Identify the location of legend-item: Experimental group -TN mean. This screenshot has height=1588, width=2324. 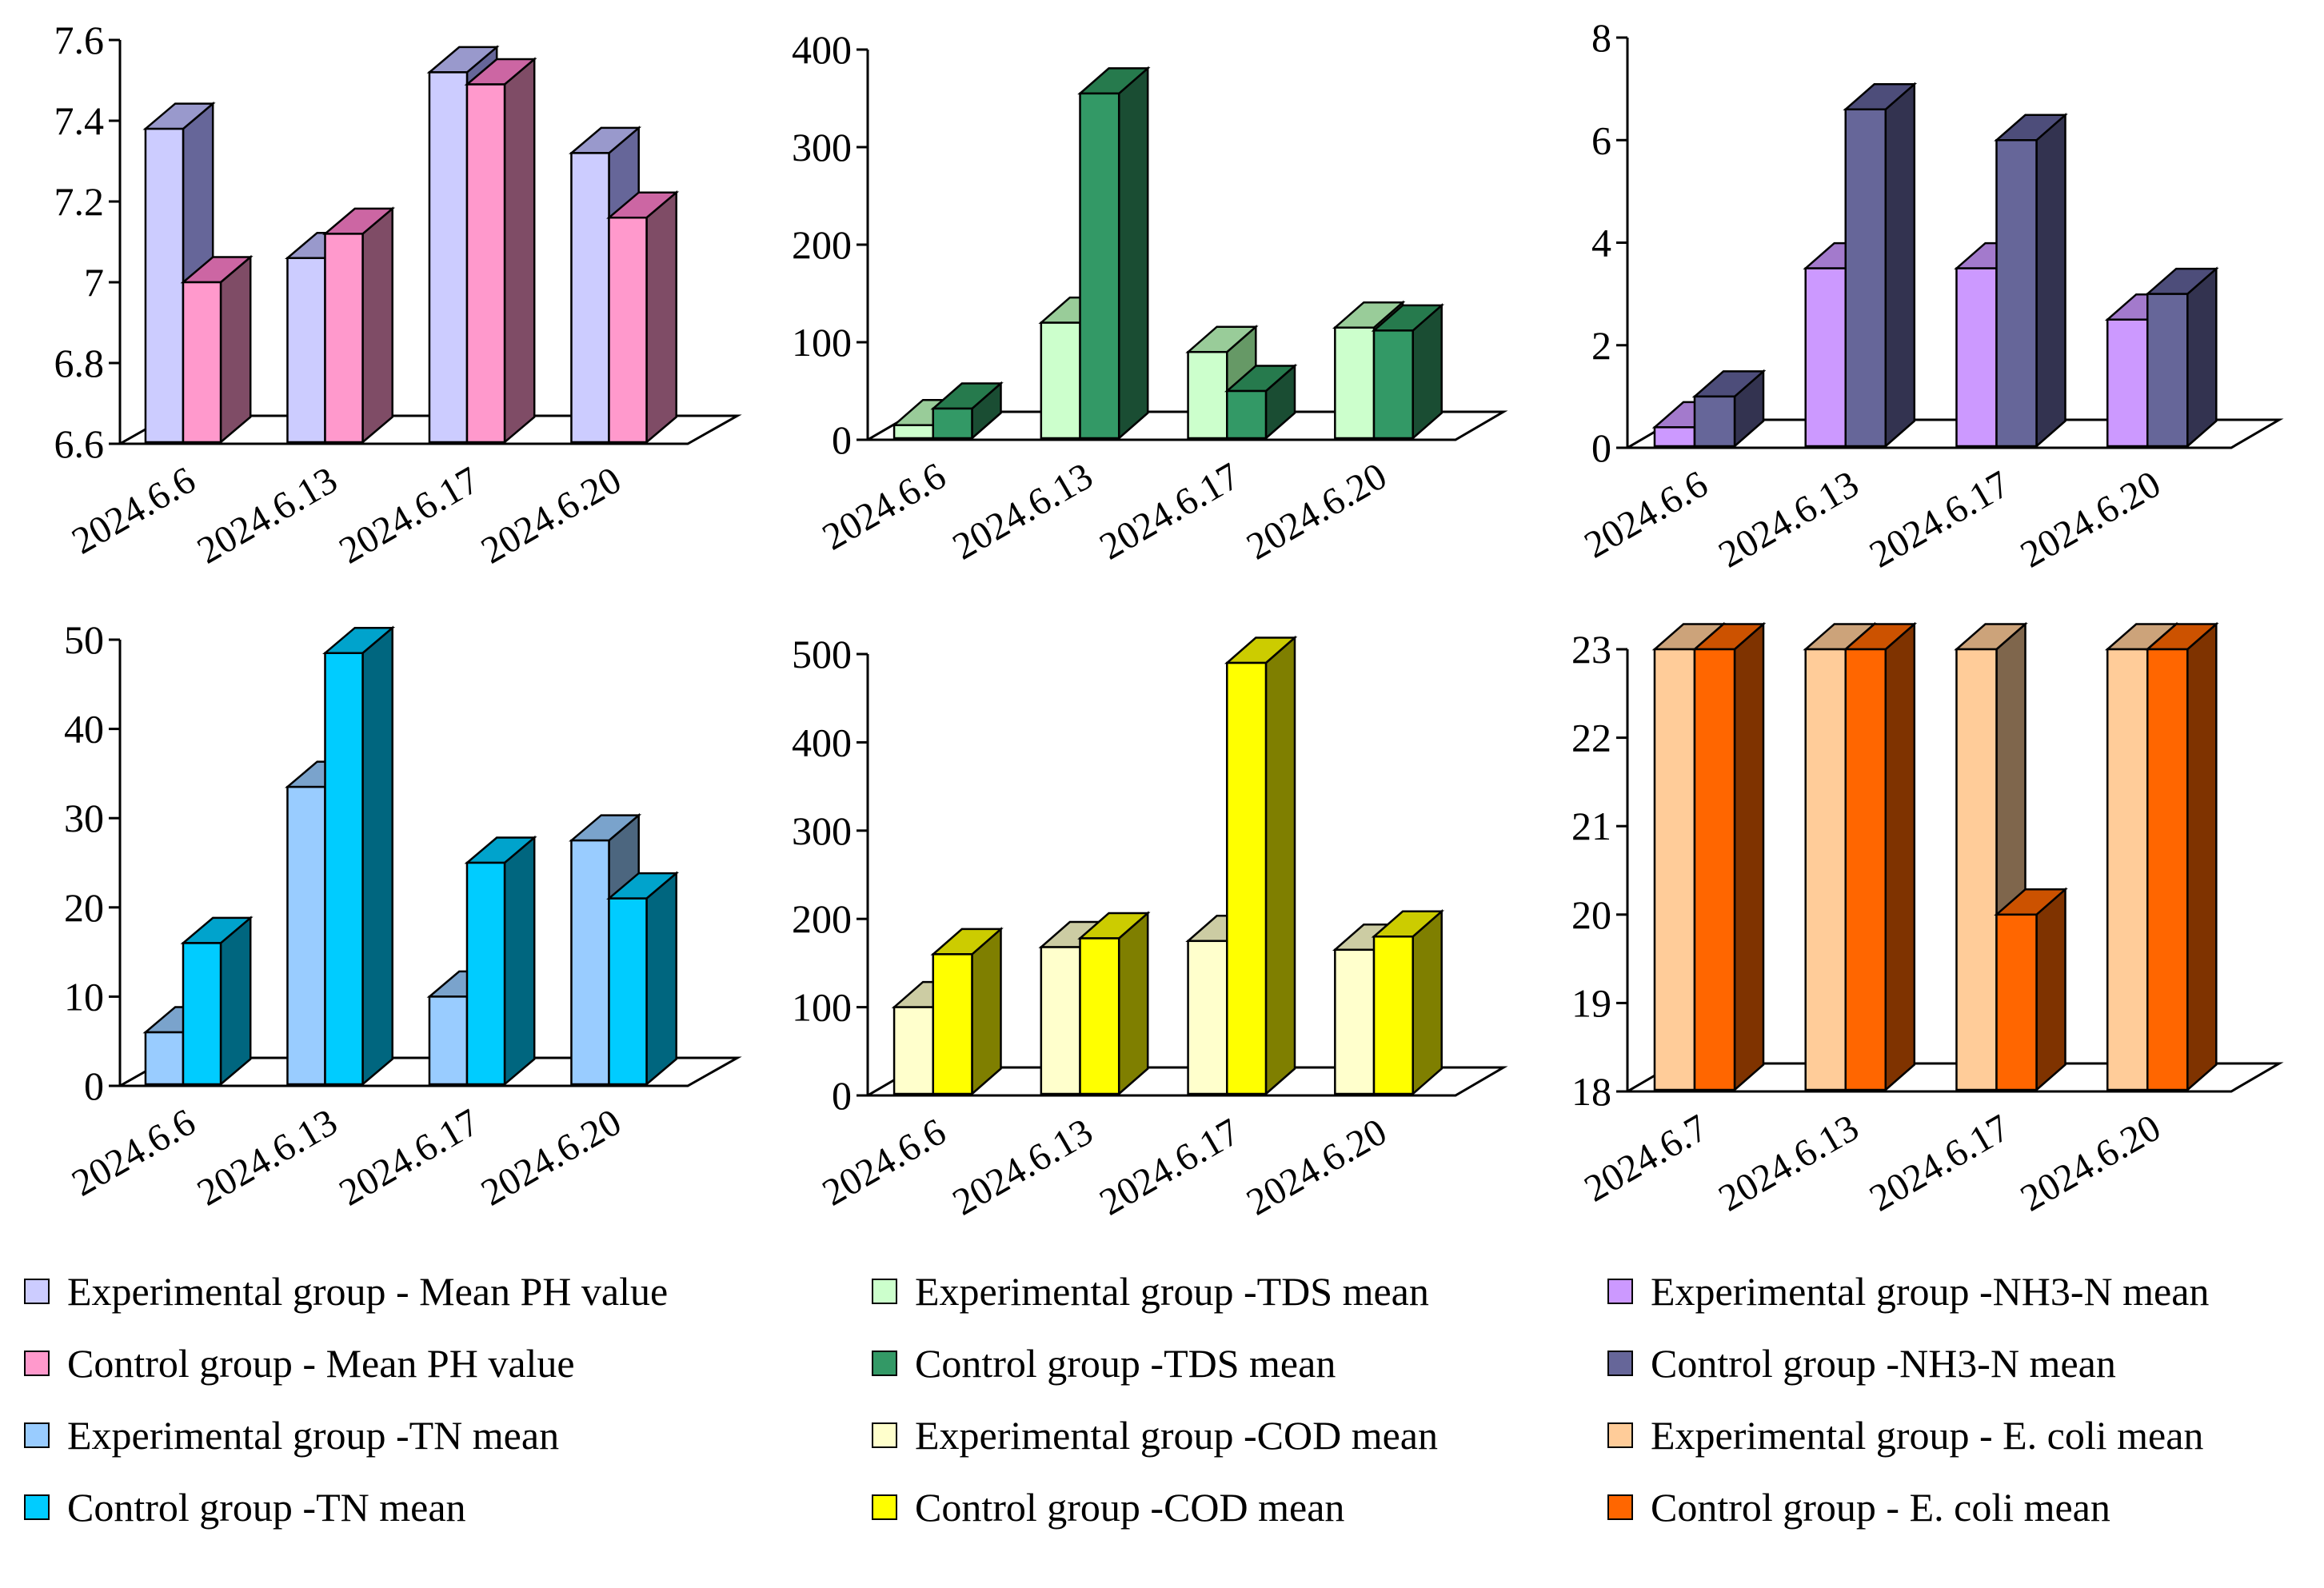
(291, 1435).